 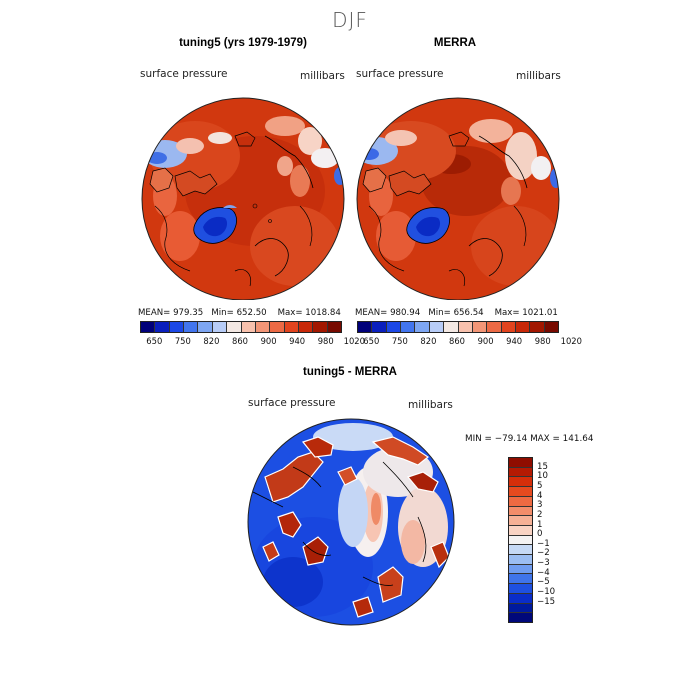 I want to click on colorbar-tick-label: −3, so click(x=543, y=563).